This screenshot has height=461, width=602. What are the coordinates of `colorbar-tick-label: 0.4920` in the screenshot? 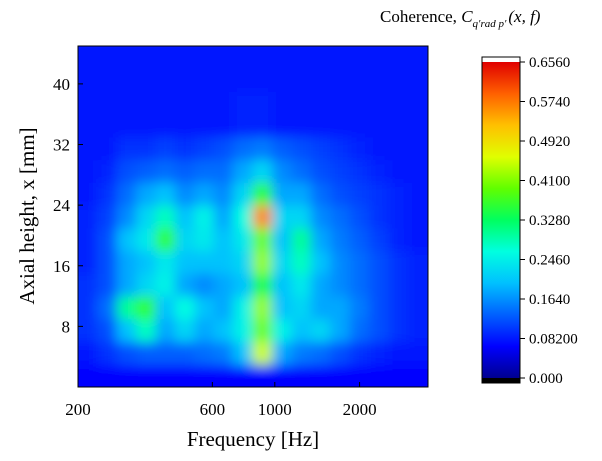 It's located at (549, 142).